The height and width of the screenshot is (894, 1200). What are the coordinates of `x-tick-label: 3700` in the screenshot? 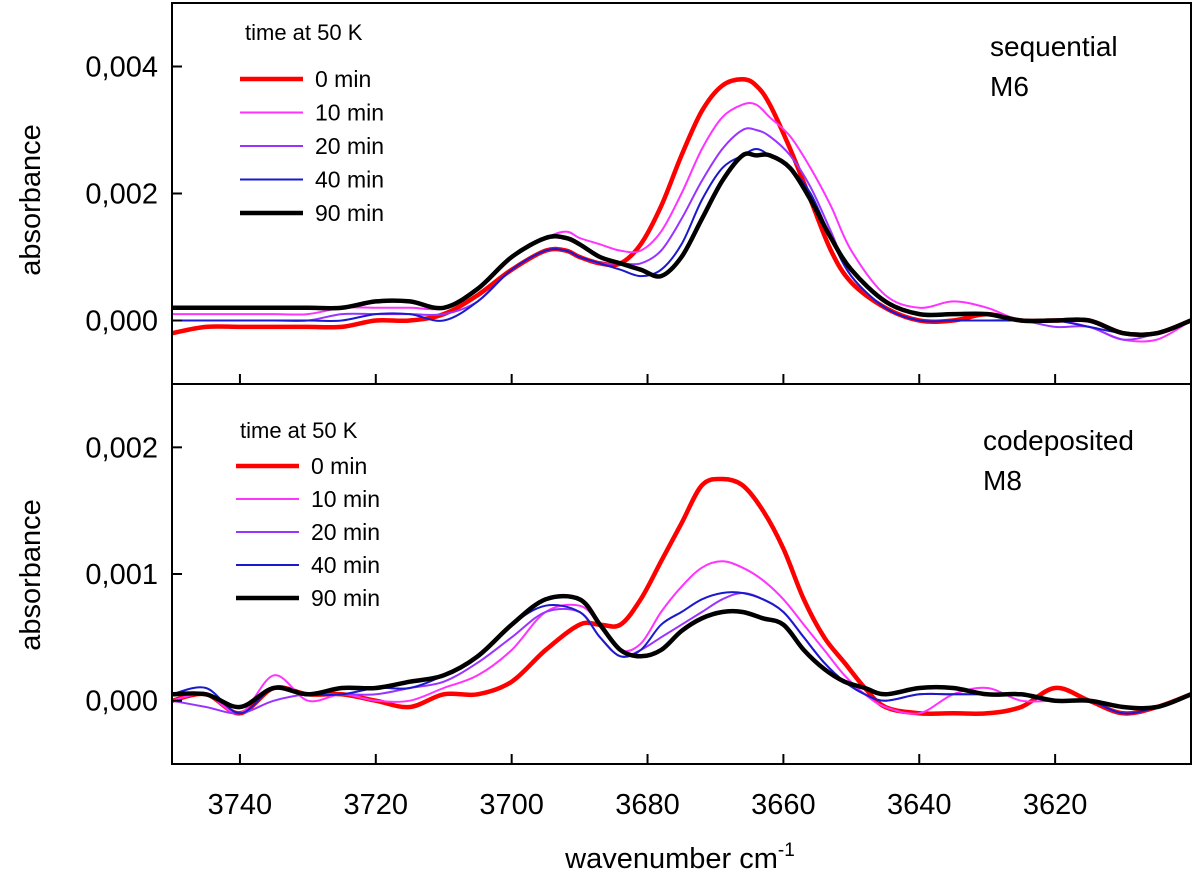 It's located at (511, 805).